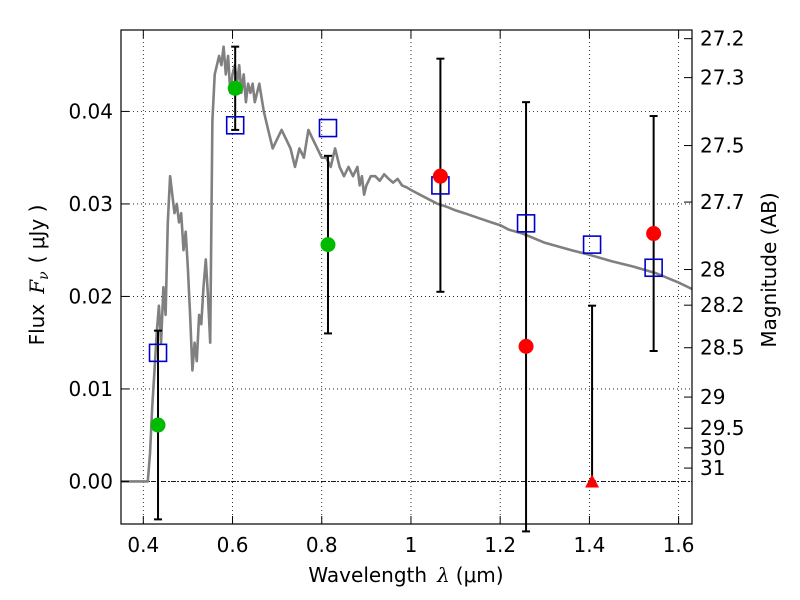  Describe the element at coordinates (712, 270) in the screenshot. I see `magnitude-tick-label: 28` at that location.